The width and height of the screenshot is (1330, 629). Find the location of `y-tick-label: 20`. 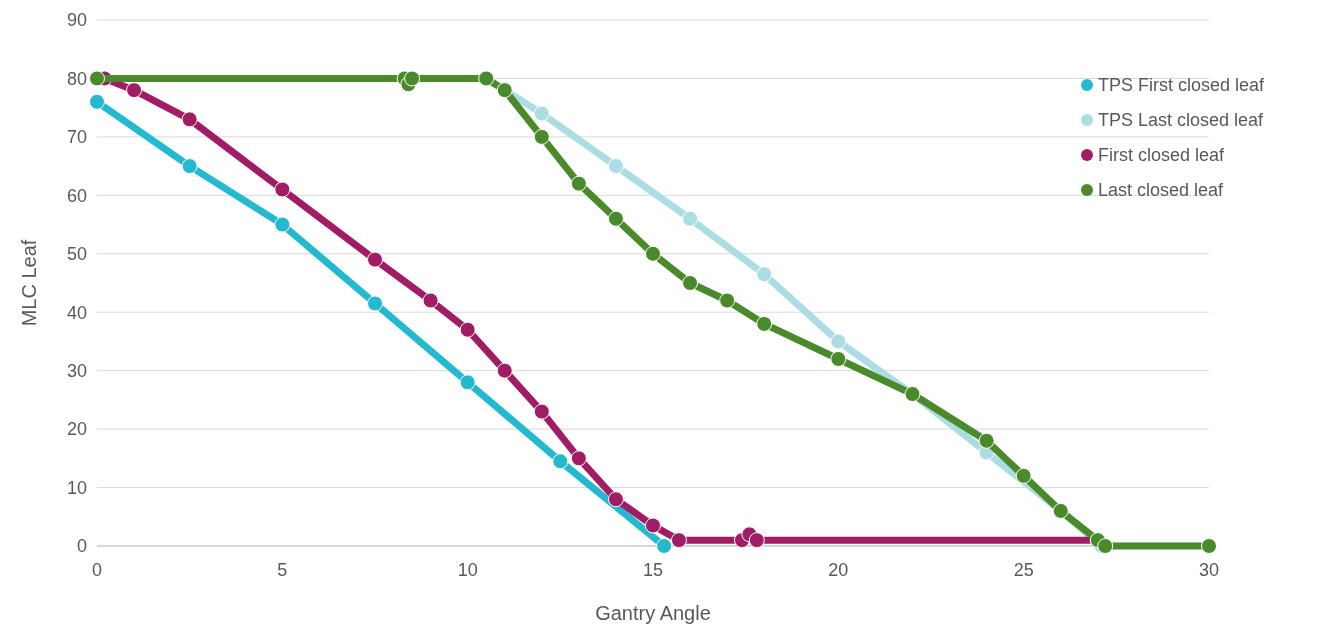

y-tick-label: 20 is located at coordinates (76, 429).